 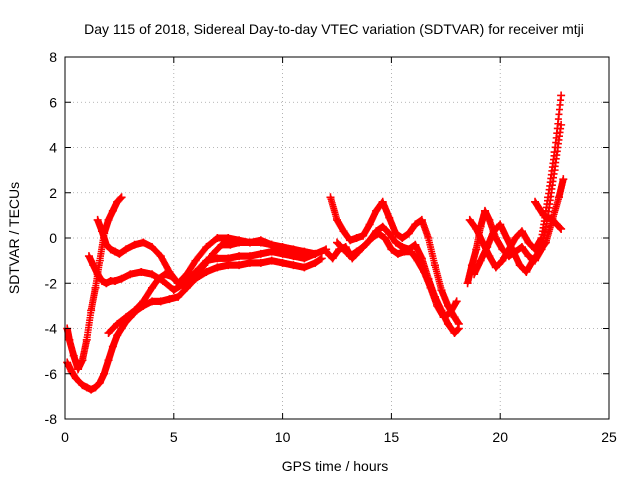 I want to click on y-tick-label: 2, so click(x=53, y=193).